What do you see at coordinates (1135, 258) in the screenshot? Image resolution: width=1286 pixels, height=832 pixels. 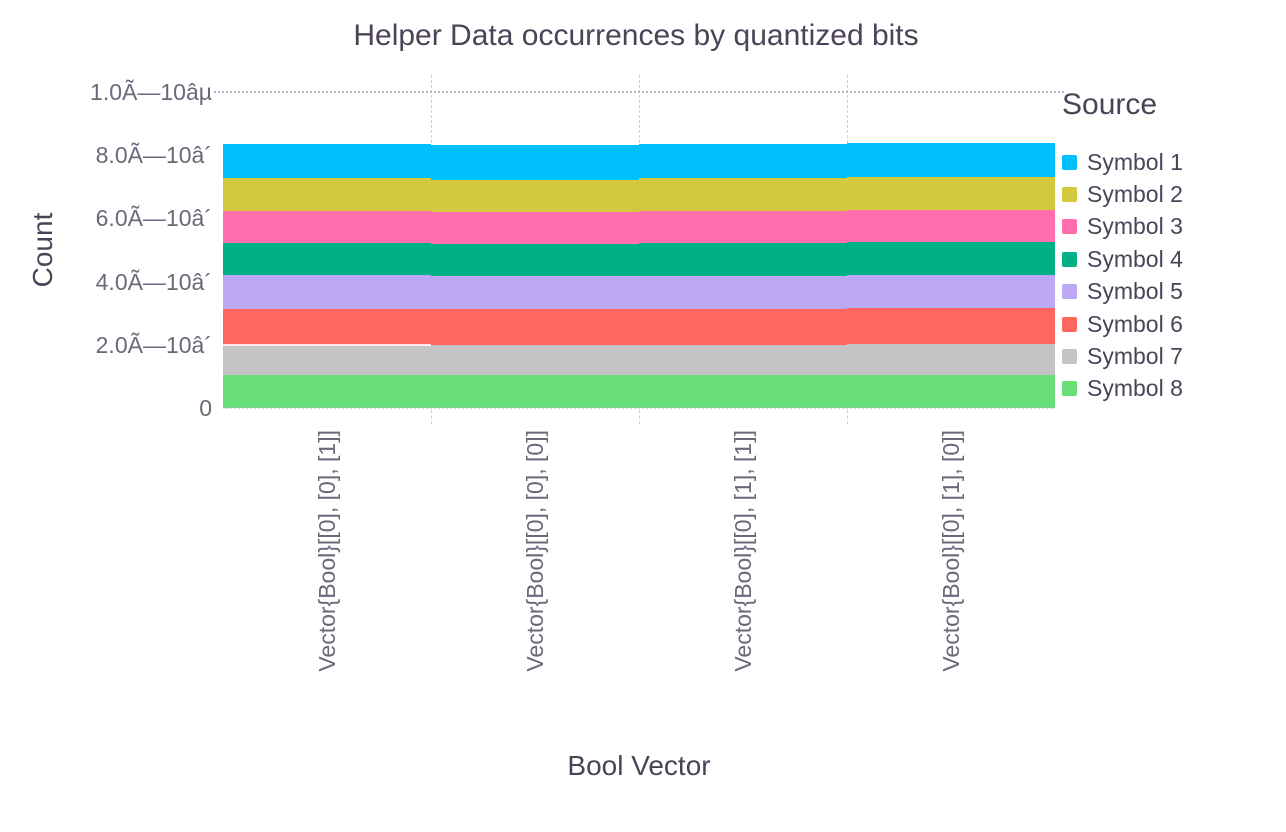 I see `legend-item-label: Symbol 4` at bounding box center [1135, 258].